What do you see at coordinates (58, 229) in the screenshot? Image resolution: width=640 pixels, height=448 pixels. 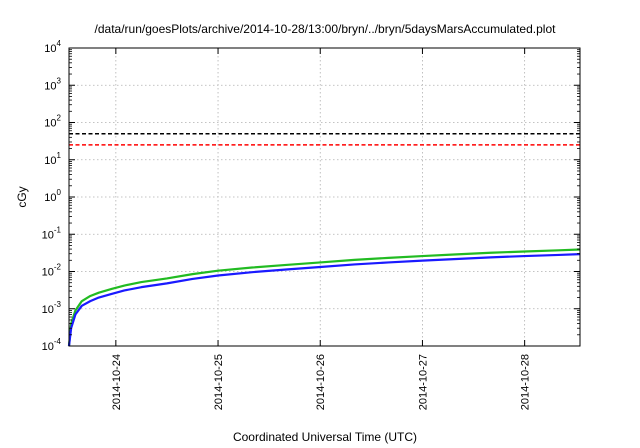 I see `y-tick-label-exponent: -1` at bounding box center [58, 229].